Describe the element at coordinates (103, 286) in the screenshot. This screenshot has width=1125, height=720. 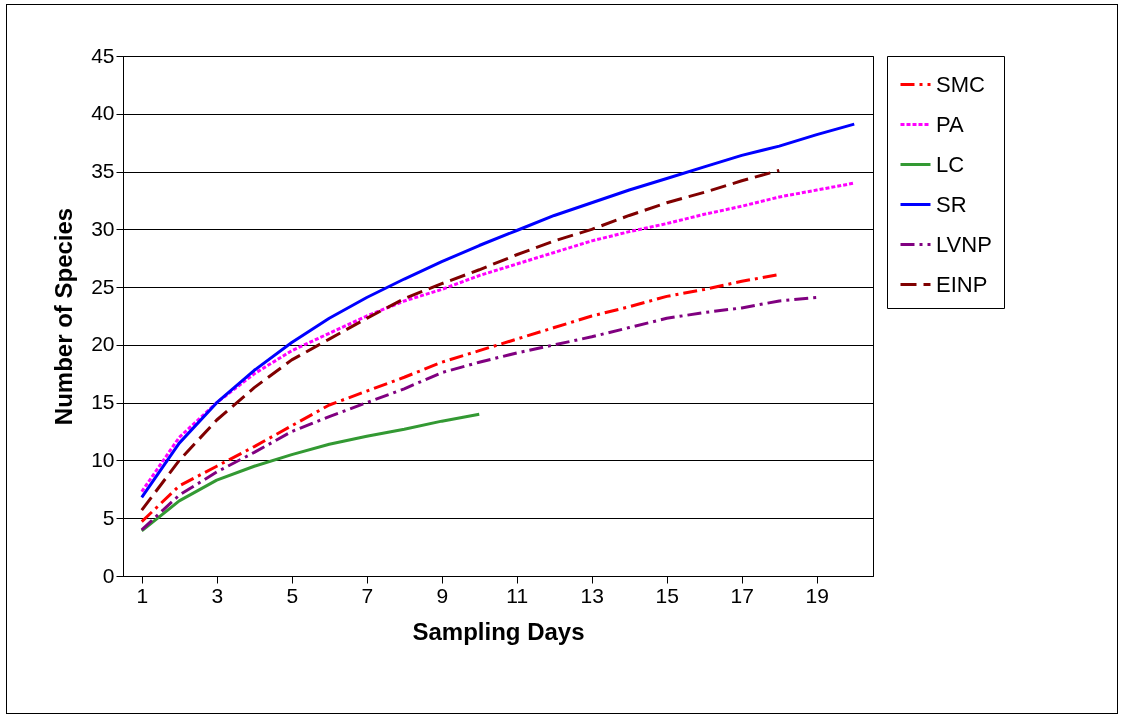
I see `y-tick-label: 25` at that location.